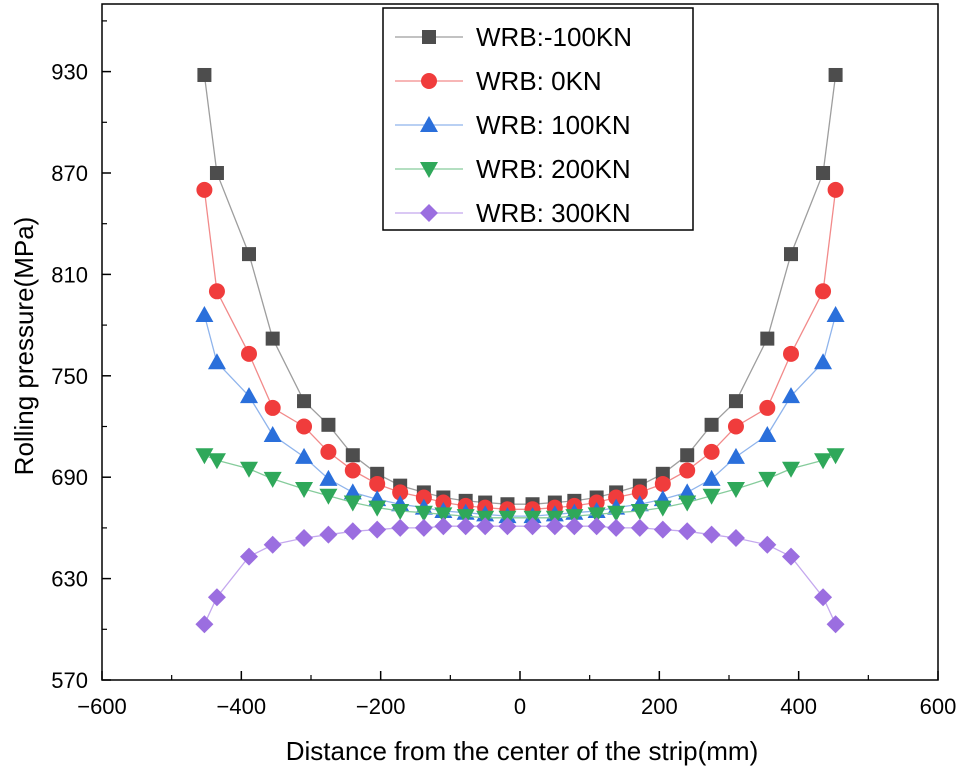  Describe the element at coordinates (553, 213) in the screenshot. I see `legend-label: WRB: 300KN` at that location.